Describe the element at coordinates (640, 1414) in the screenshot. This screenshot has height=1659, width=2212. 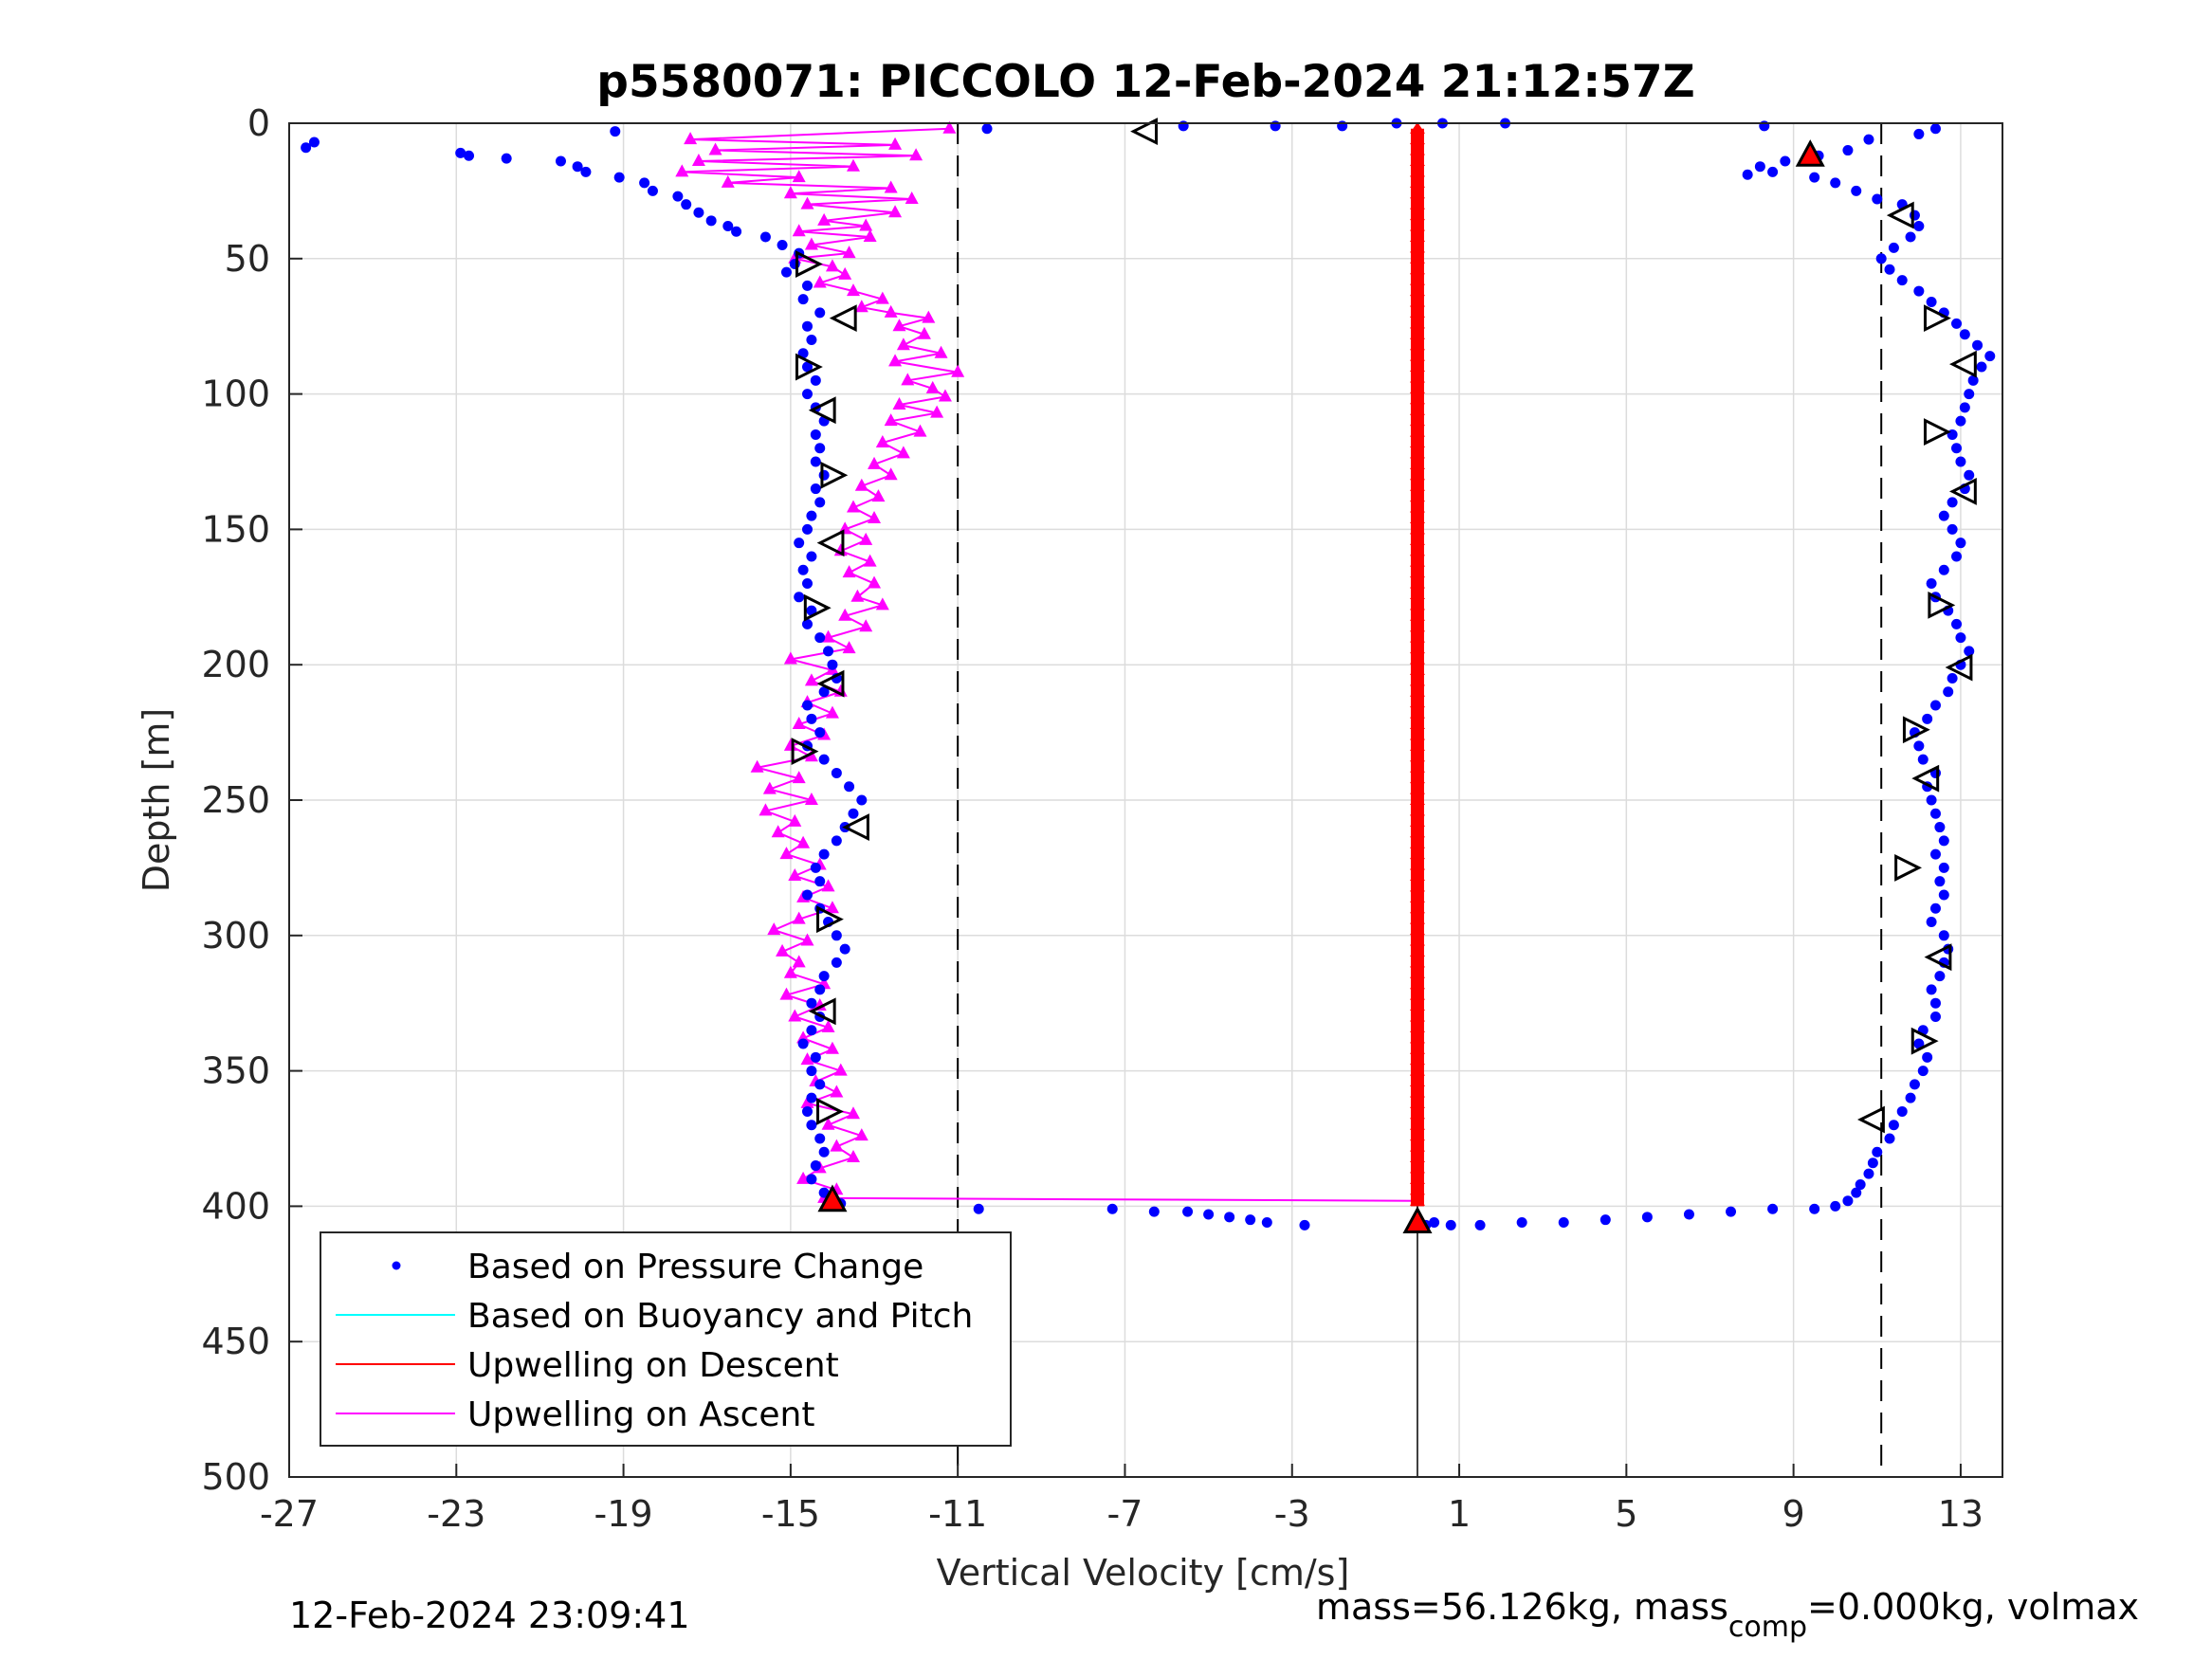
I see `legend-label: Upwelling on Ascent` at that location.